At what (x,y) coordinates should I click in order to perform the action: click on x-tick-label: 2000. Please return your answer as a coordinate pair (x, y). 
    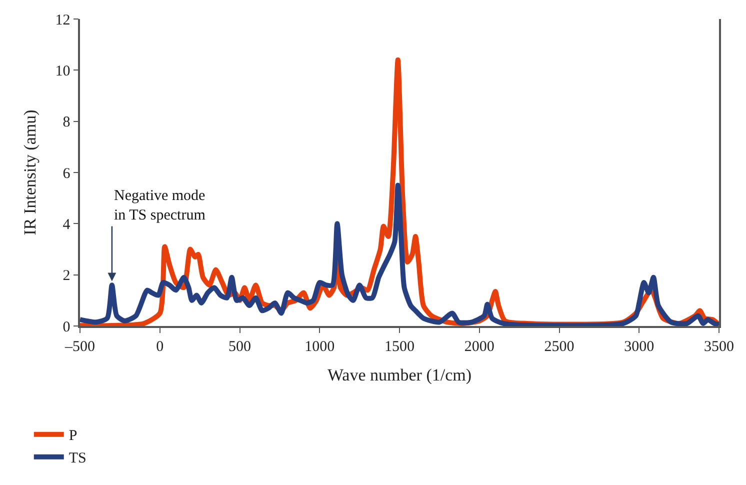
    Looking at the image, I should click on (479, 346).